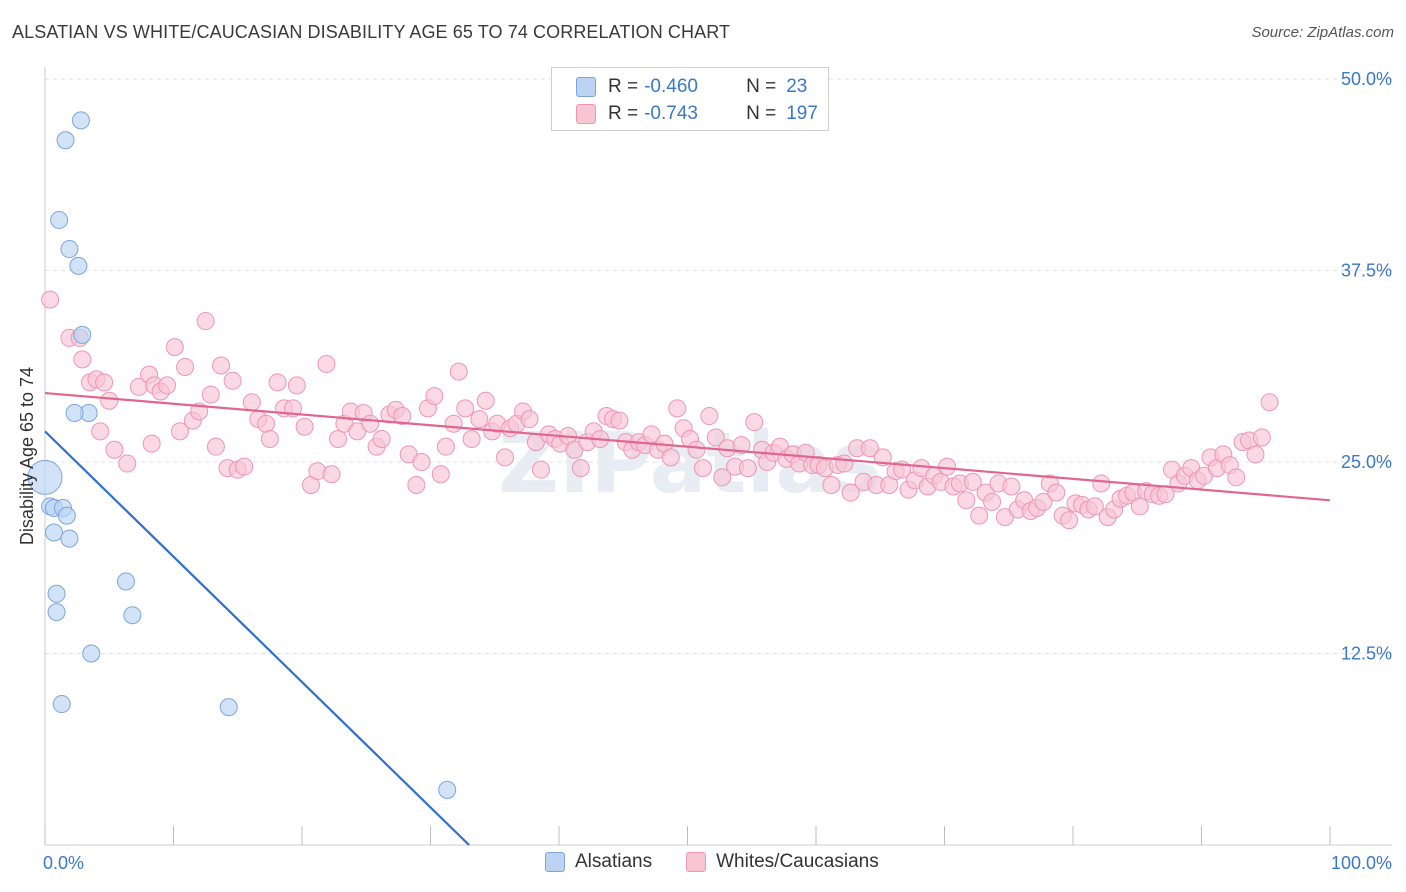 The width and height of the screenshot is (1406, 892). Describe the element at coordinates (1366, 79) in the screenshot. I see `y-tick-label: 50.0%` at that location.